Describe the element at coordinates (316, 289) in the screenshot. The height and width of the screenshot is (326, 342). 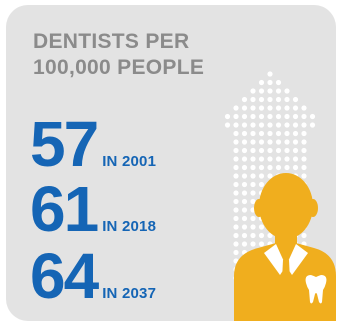
I see `tooth-icon` at that location.